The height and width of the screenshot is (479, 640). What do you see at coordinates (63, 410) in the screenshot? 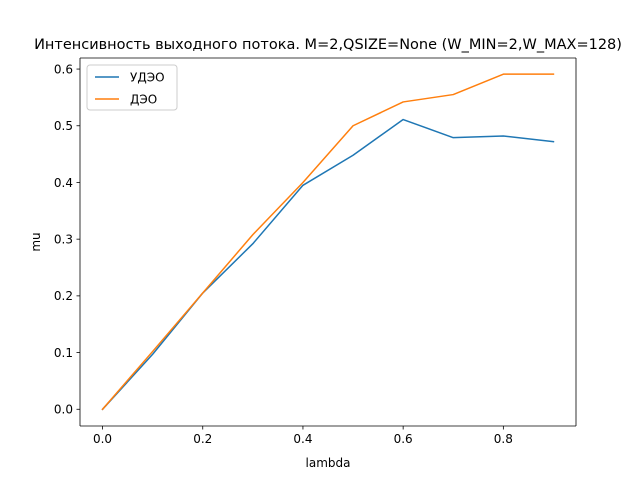
I see `y-tick-label: 0.0` at bounding box center [63, 410].